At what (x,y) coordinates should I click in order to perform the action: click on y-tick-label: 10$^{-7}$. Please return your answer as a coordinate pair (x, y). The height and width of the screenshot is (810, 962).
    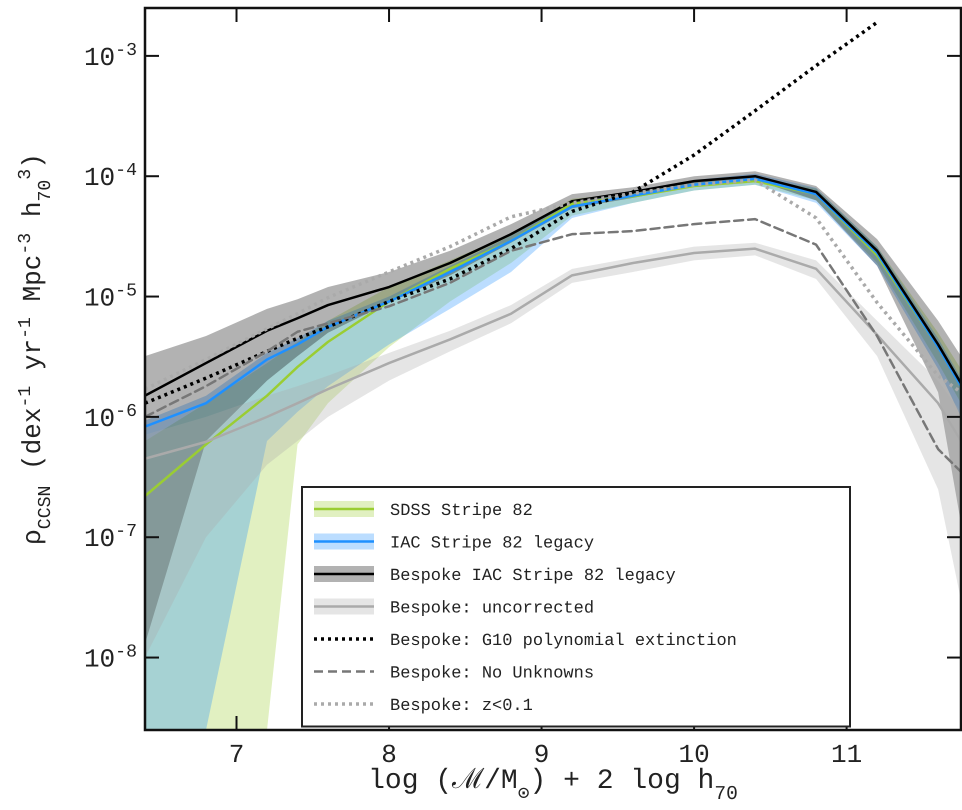
    Looking at the image, I should click on (110, 538).